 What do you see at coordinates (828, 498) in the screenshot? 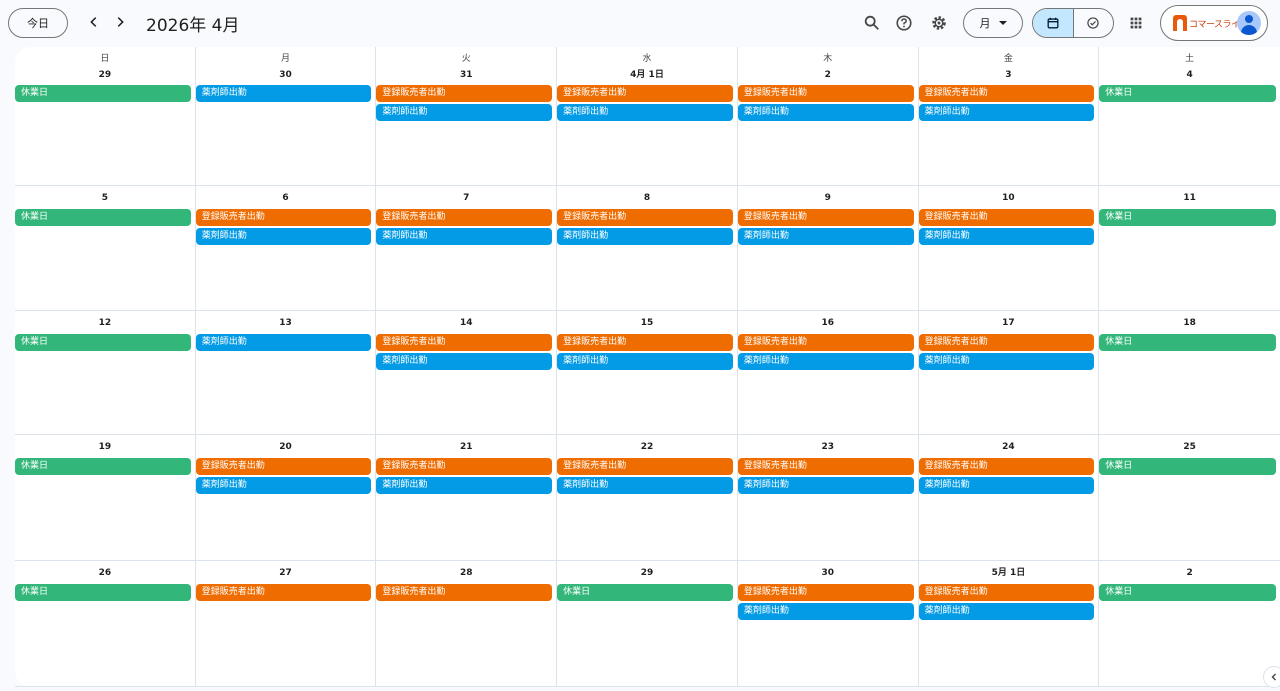
I see `day-cell: 23 登録販売者出勤 薬剤師出勤` at bounding box center [828, 498].